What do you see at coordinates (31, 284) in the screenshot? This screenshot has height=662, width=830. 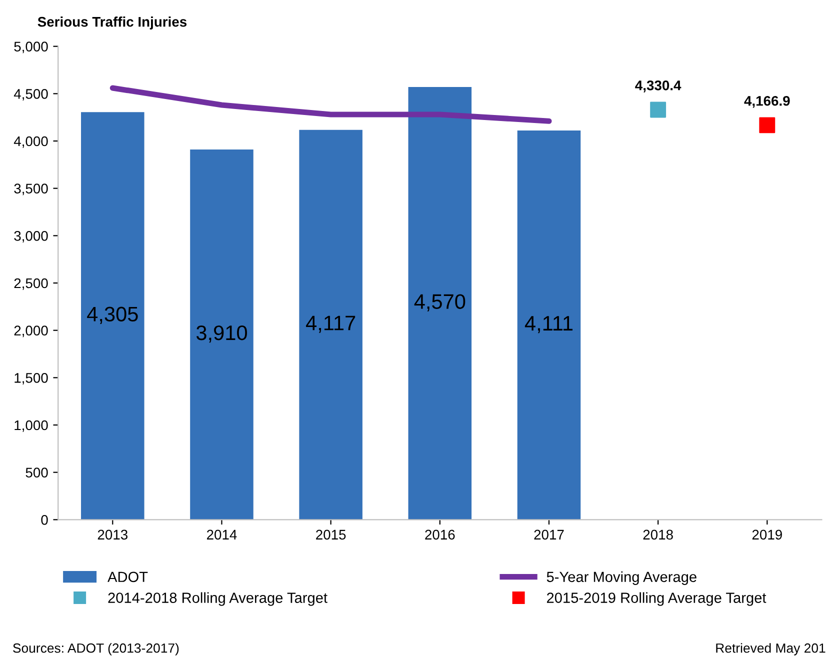 I see `y-tick-label: 2,500` at bounding box center [31, 284].